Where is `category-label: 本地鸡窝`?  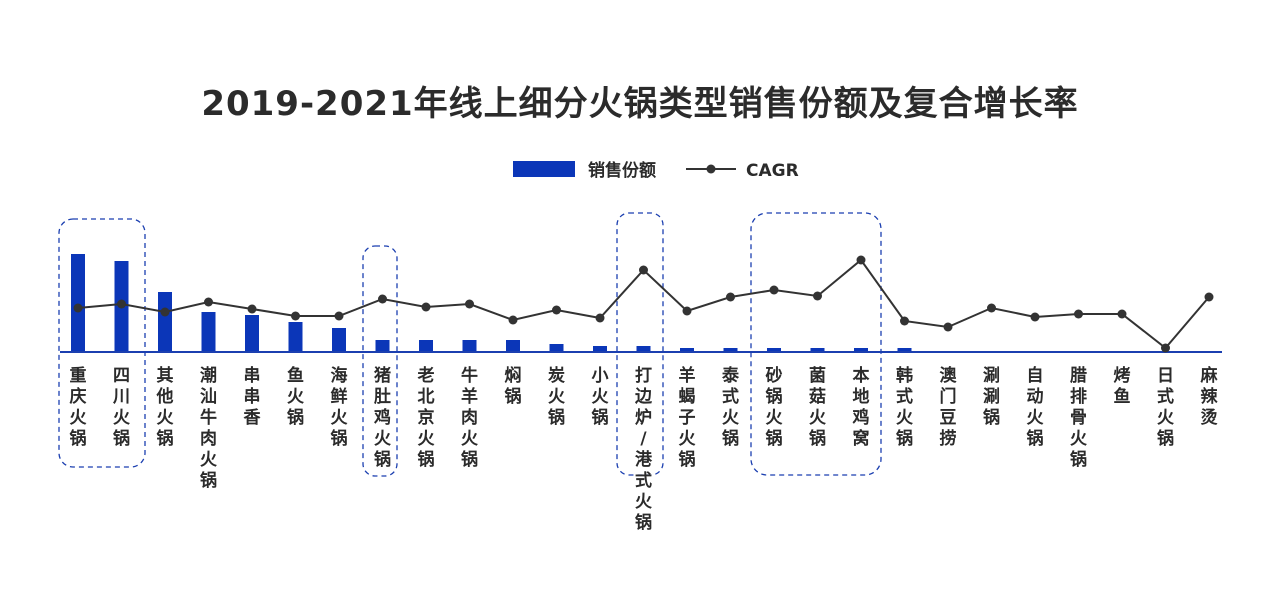
category-label: 本地鸡窝 is located at coordinates (861, 407).